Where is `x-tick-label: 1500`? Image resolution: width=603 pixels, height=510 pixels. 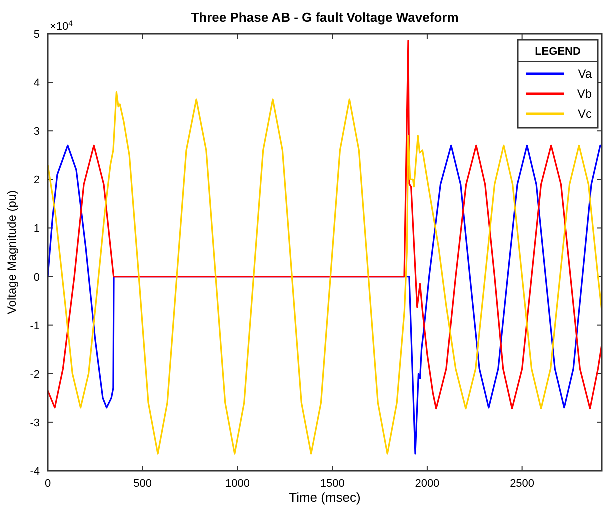 x-tick-label: 1500 is located at coordinates (332, 484).